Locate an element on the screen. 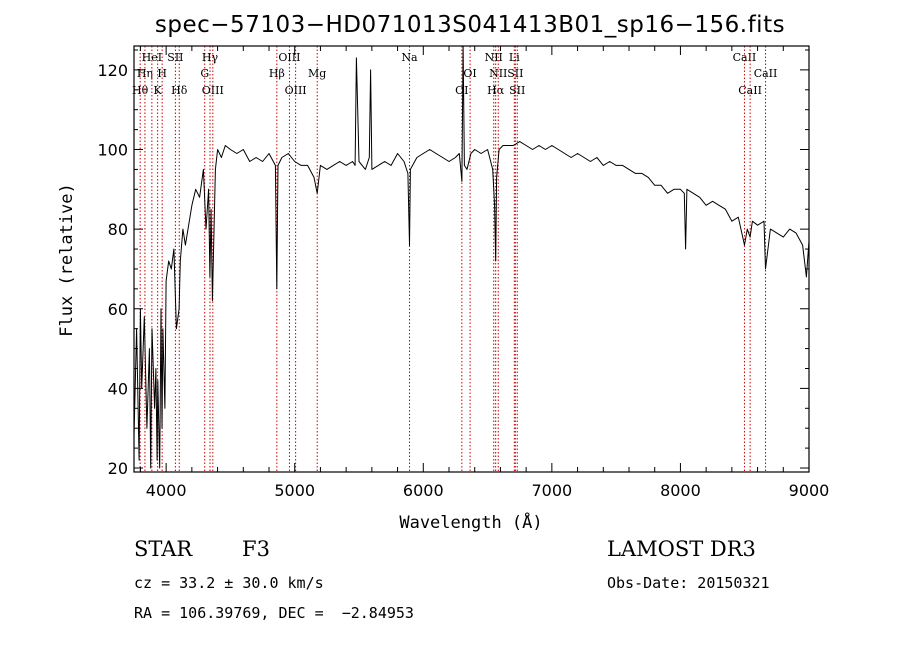 The height and width of the screenshot is (649, 900). y-tick-label: 100 is located at coordinates (112, 150).